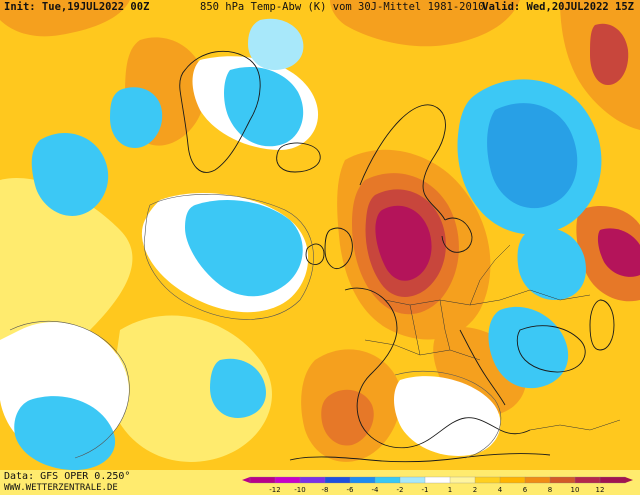 This screenshot has height=495, width=640. What do you see at coordinates (532, 156) in the screenshot?
I see `cold-area-russia-core` at bounding box center [532, 156].